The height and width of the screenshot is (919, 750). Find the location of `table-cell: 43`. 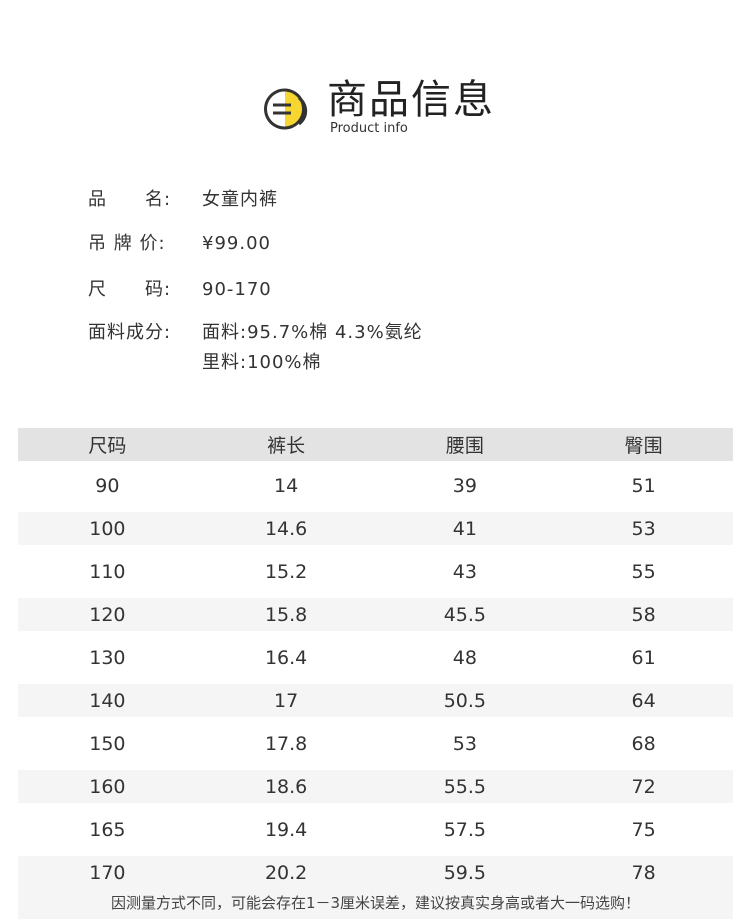

table-cell: 43 is located at coordinates (464, 571).